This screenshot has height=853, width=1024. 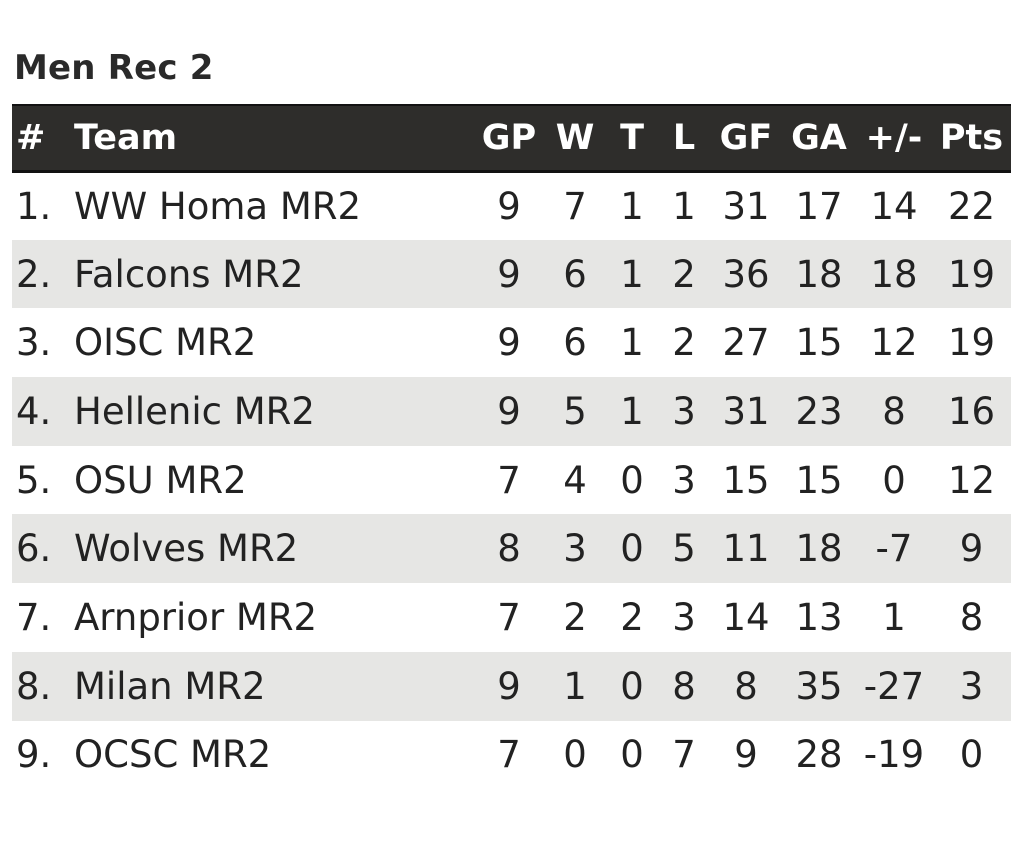 I want to click on cell-rank: 5., so click(x=34, y=480).